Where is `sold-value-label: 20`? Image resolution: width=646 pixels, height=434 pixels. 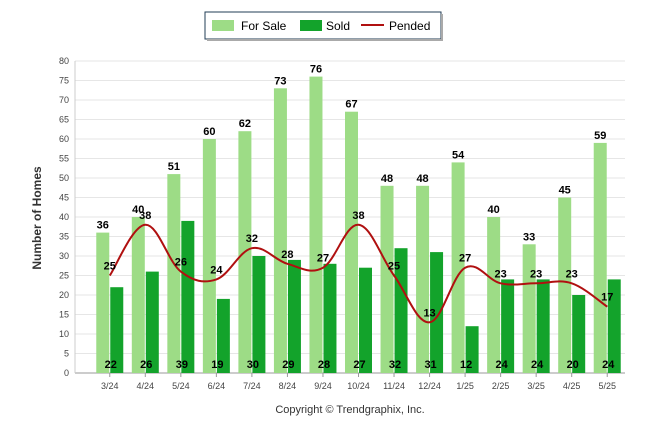 sold-value-label: 20 is located at coordinates (573, 365).